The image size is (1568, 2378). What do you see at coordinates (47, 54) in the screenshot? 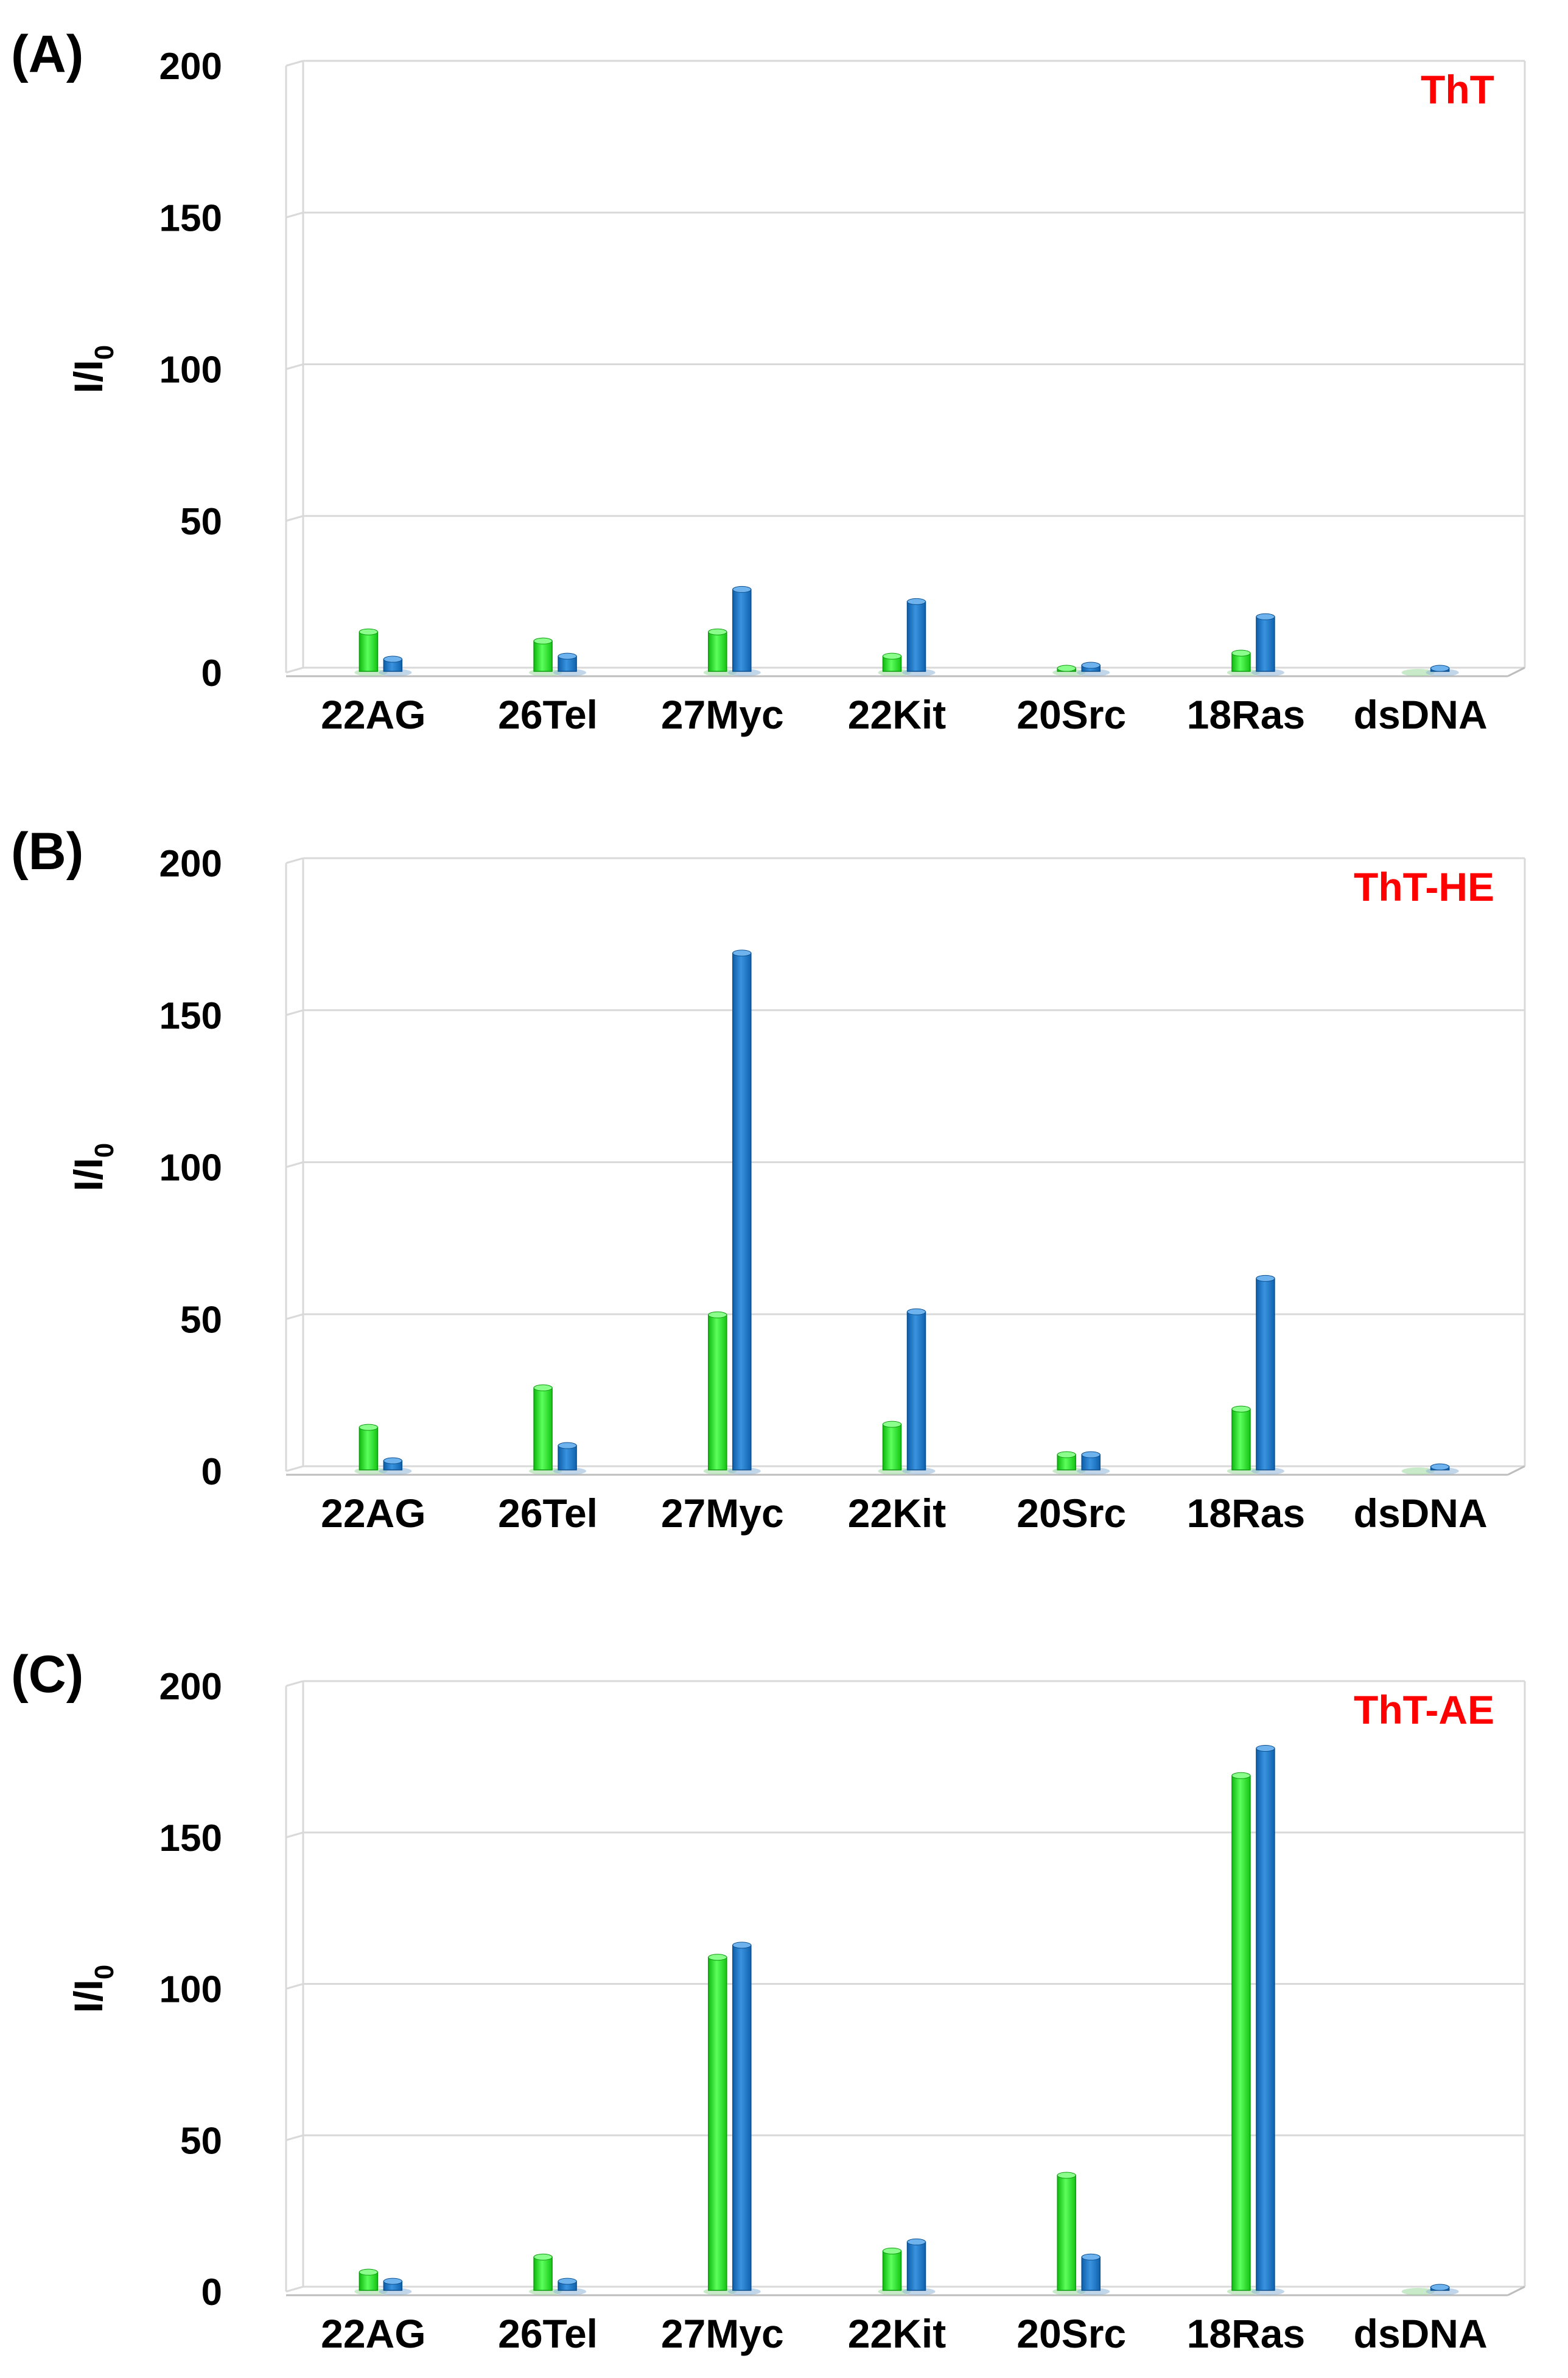
I see `panel-label: (A)` at bounding box center [47, 54].